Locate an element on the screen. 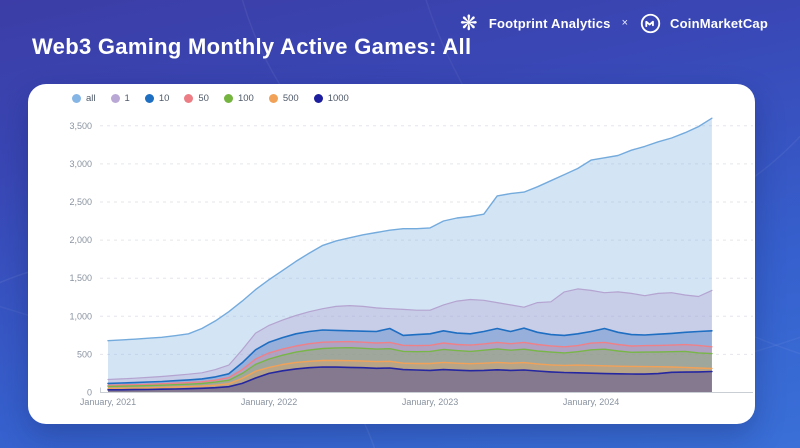 This screenshot has height=448, width=800. legend-item-500: 500 is located at coordinates (283, 98).